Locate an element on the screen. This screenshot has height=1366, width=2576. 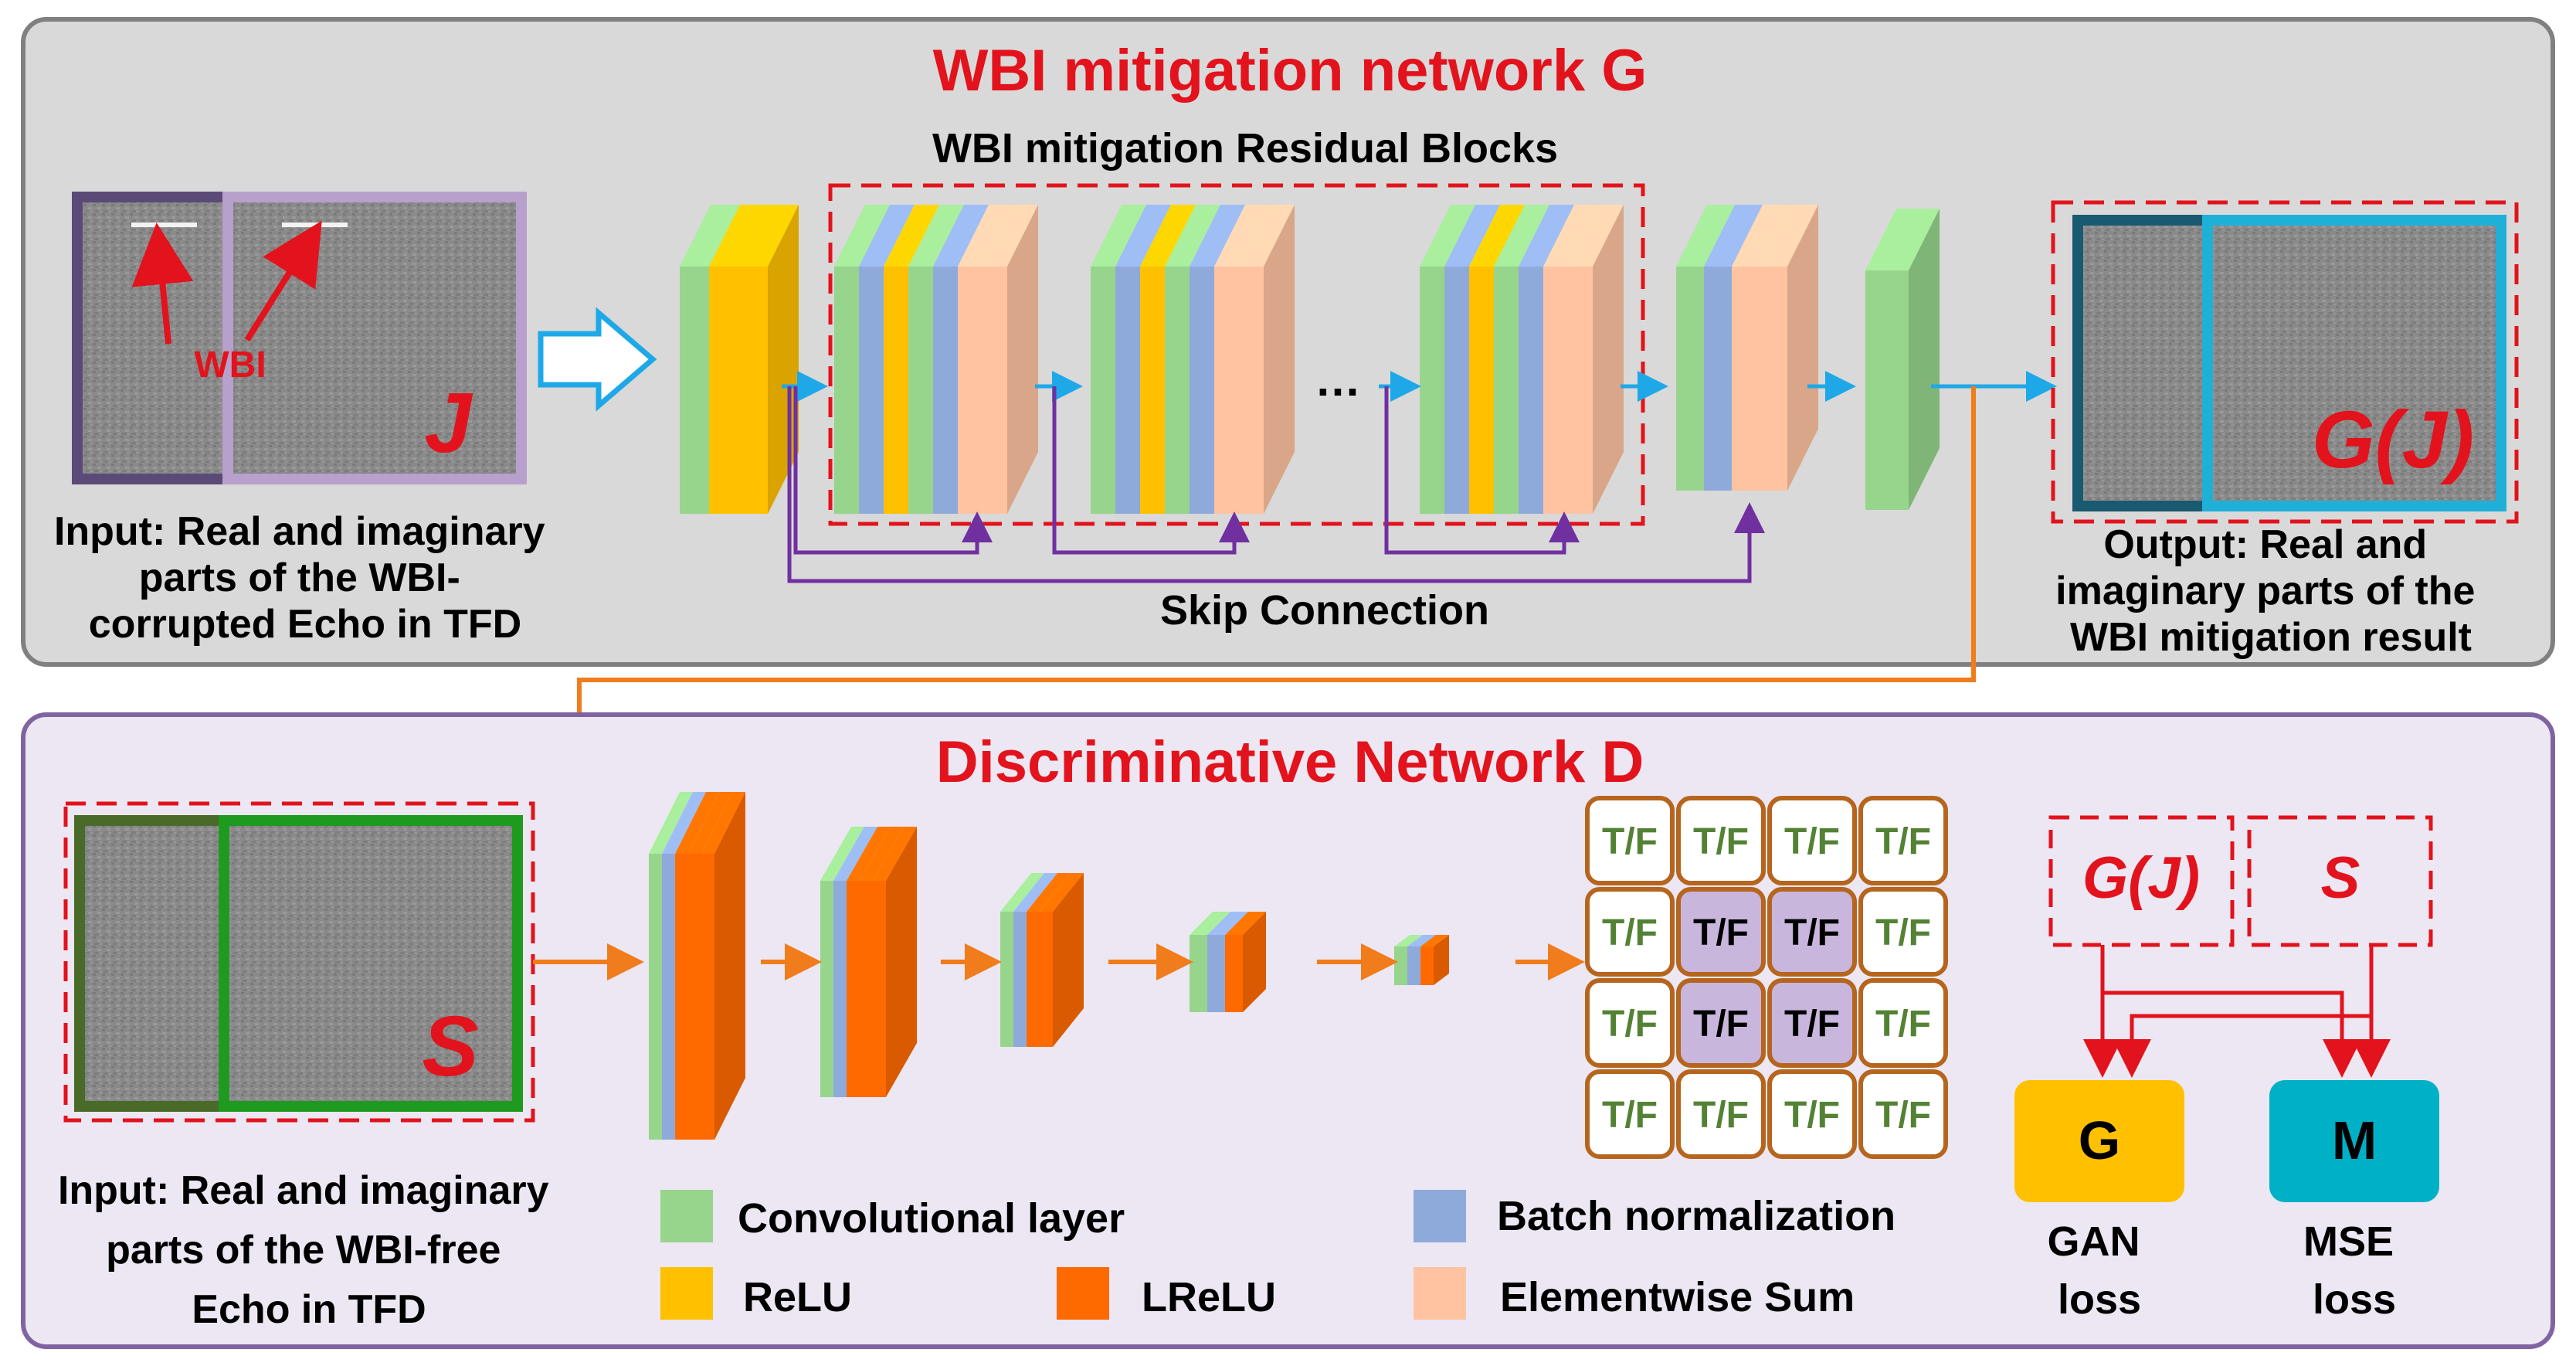
residual-blocks-title: WBI mitigation Residual Blocks is located at coordinates (1245, 148).